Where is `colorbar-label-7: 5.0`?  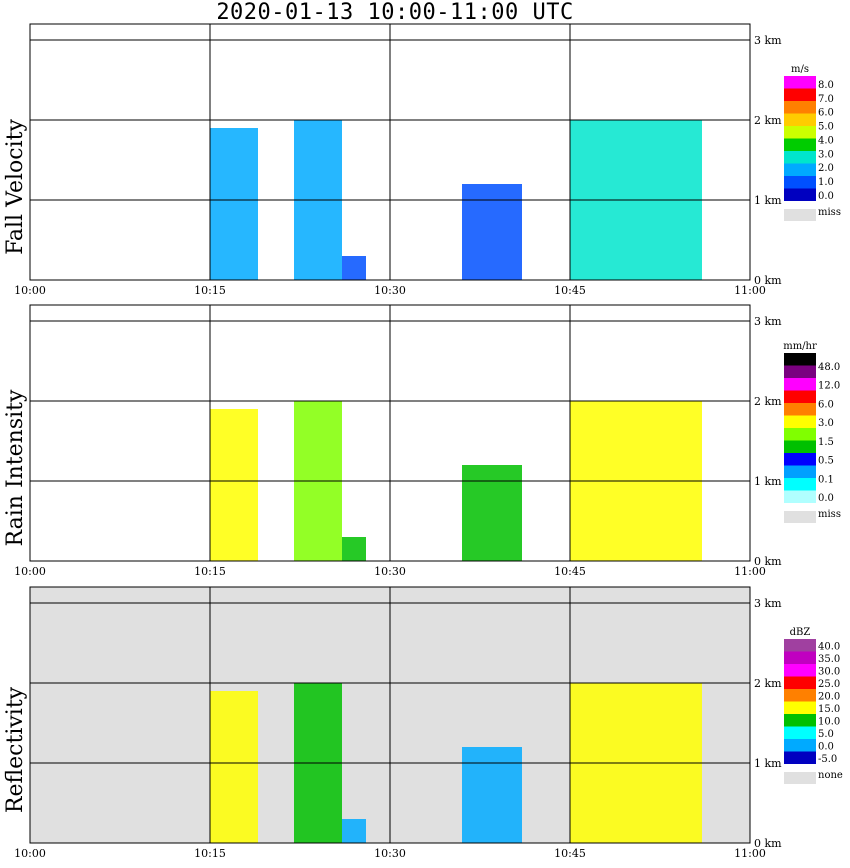 colorbar-label-7: 5.0 is located at coordinates (826, 734).